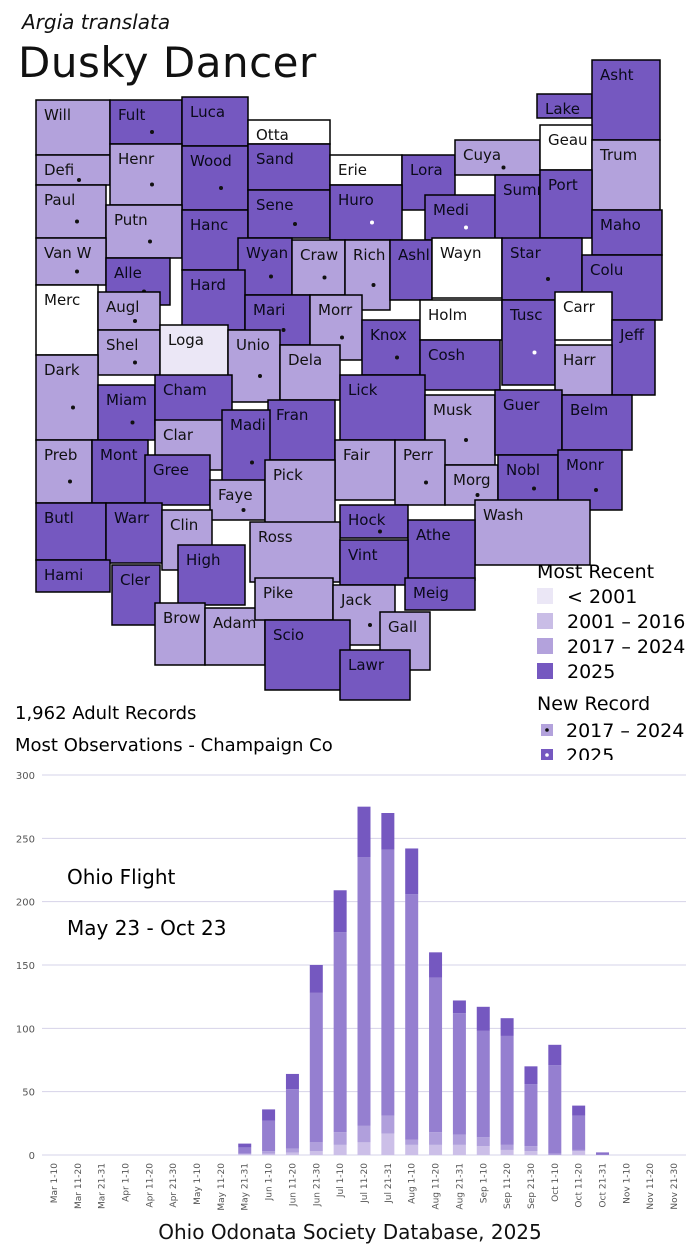  I want to click on county-label: Henr, so click(136, 159).